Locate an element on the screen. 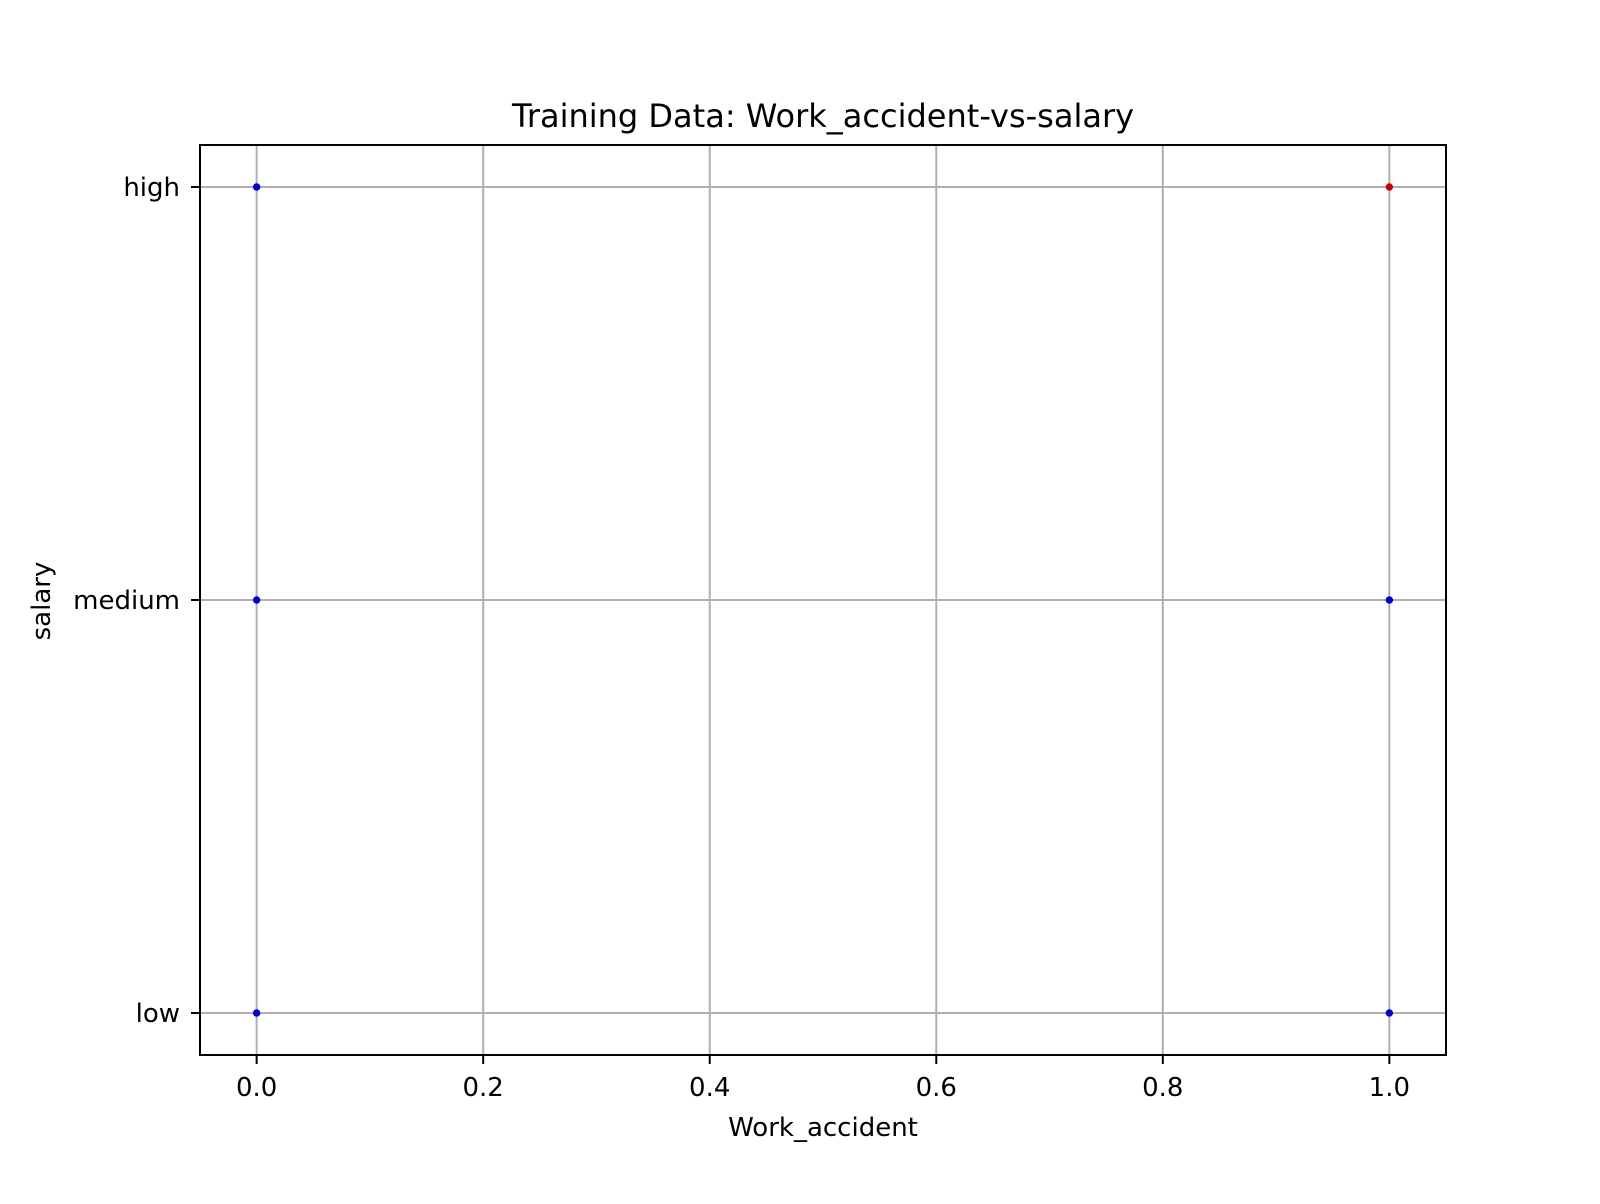 The image size is (1600, 1204). x-tick-label: 1.0 is located at coordinates (1389, 1088).